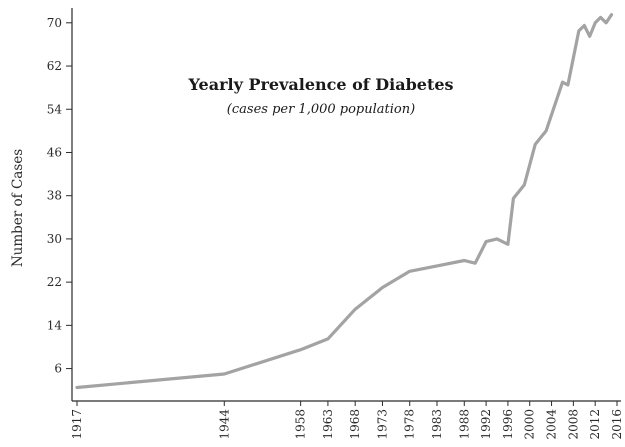  Describe the element at coordinates (54, 66) in the screenshot. I see `y-tick-label: 62` at that location.